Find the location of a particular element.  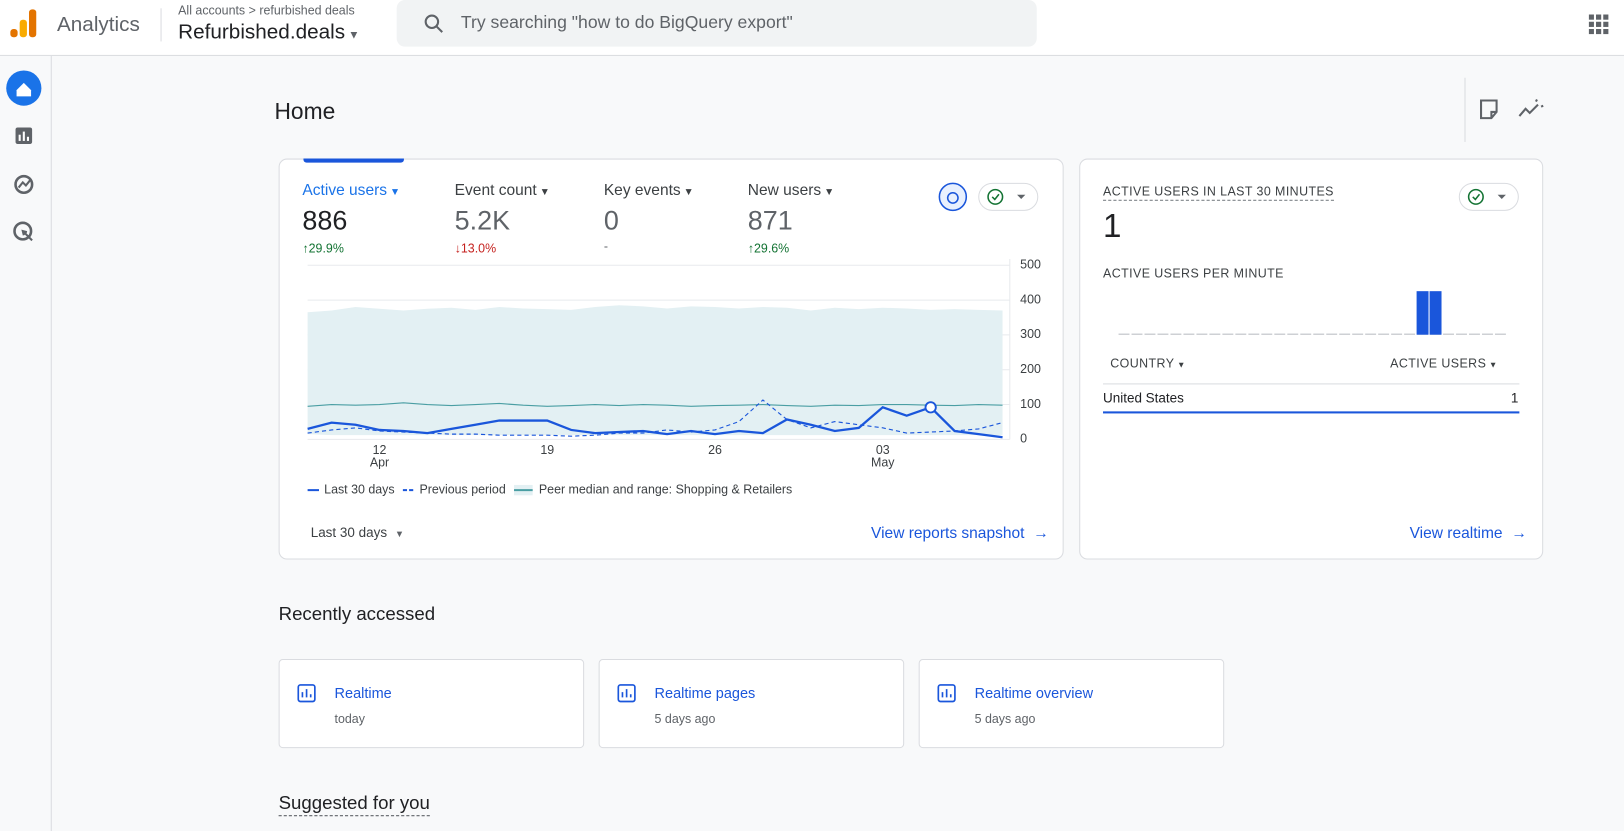

search-box is located at coordinates (716, 23).